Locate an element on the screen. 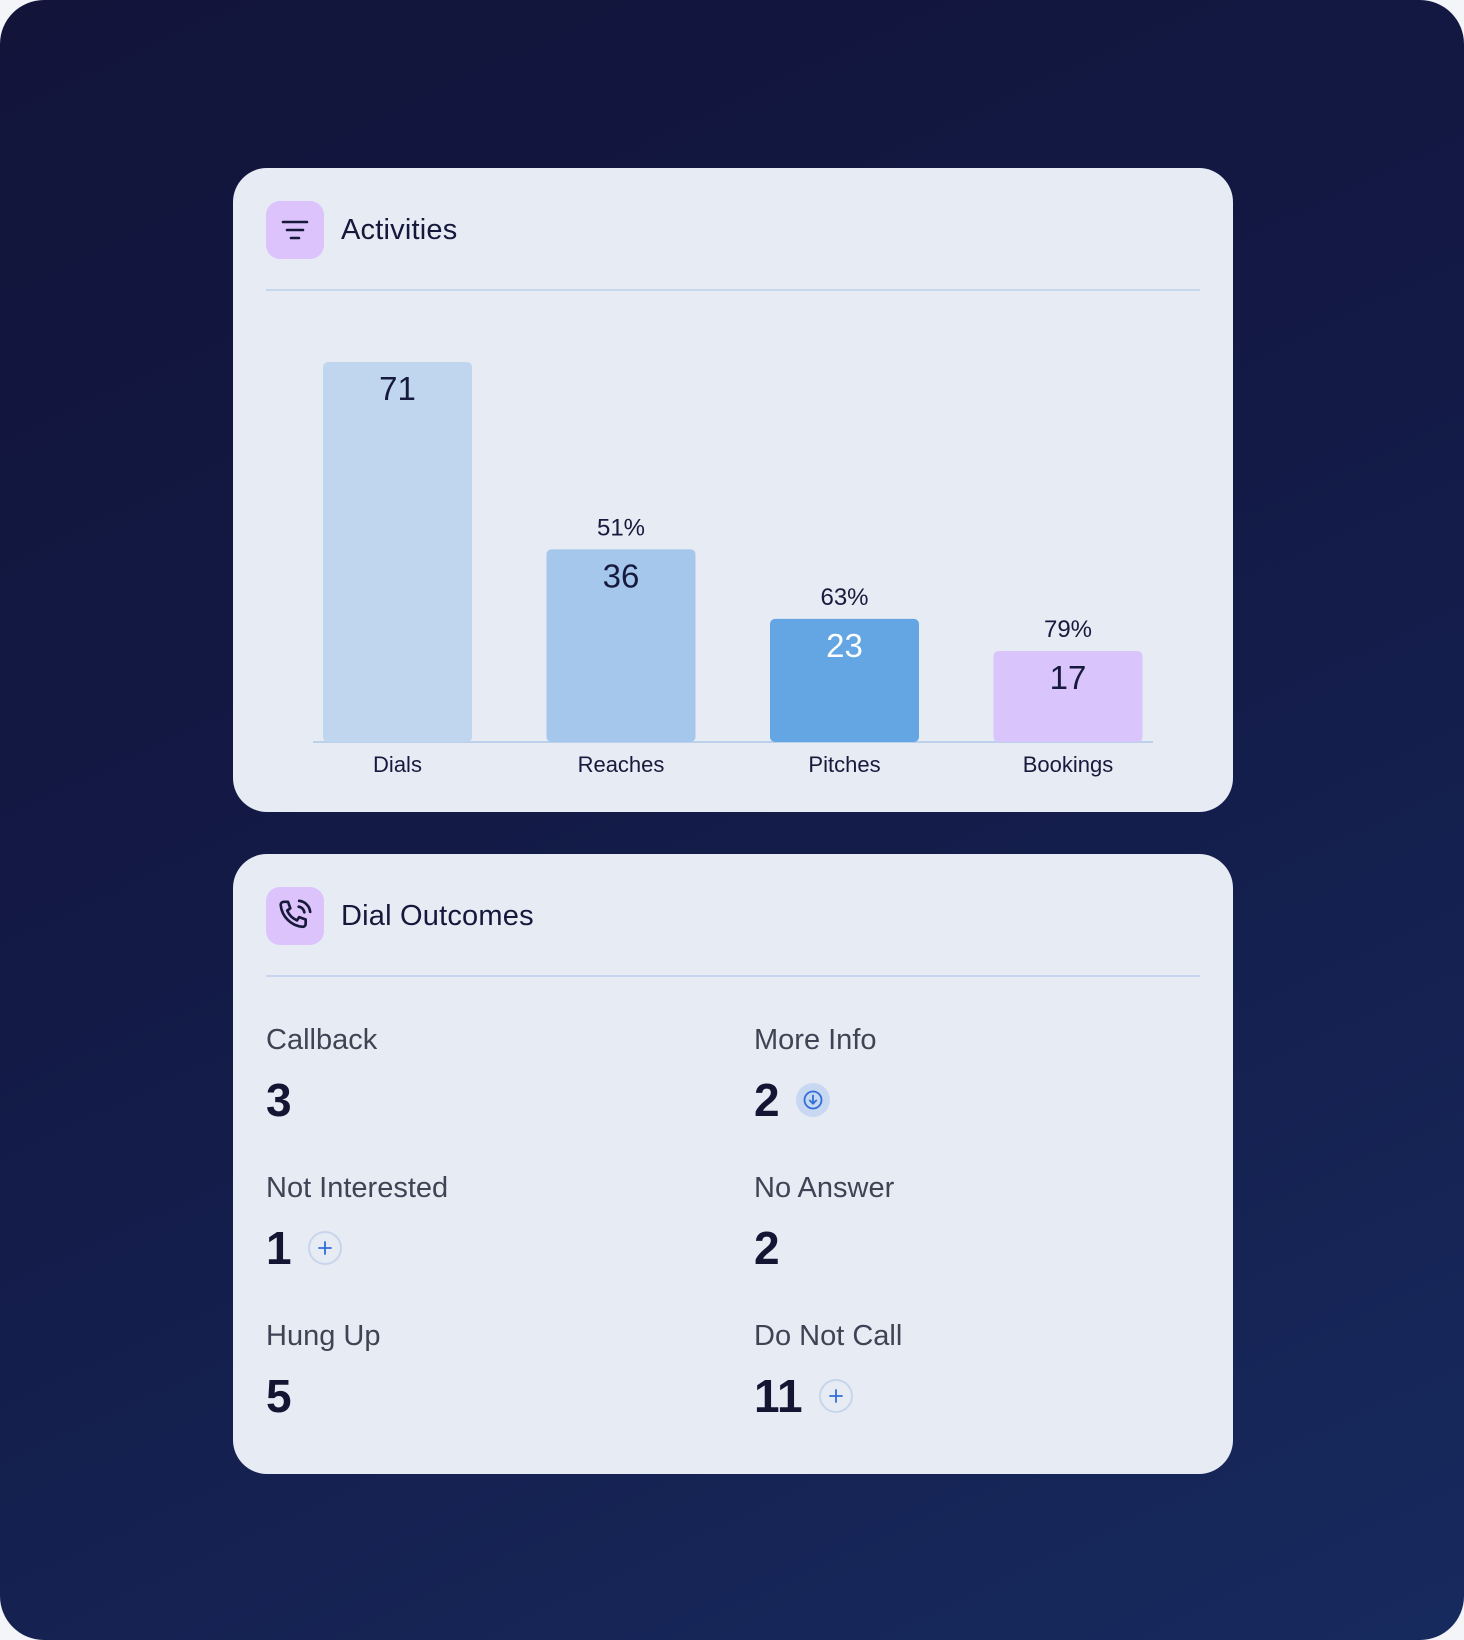 This screenshot has height=1640, width=1464. outcome-no-answer: No Answer 2 is located at coordinates (974, 1227).